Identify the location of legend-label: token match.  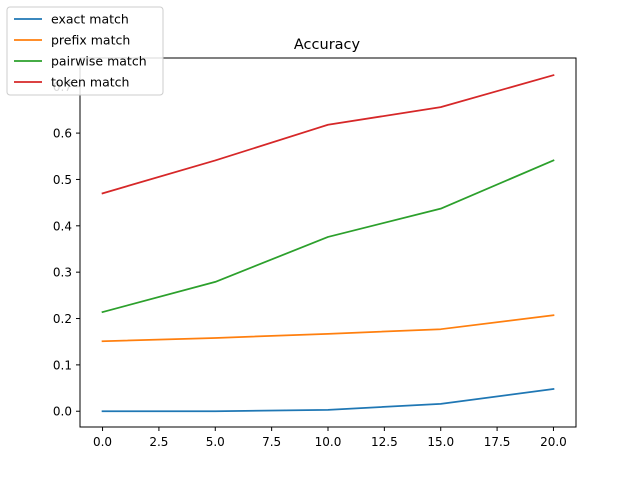
(90, 82).